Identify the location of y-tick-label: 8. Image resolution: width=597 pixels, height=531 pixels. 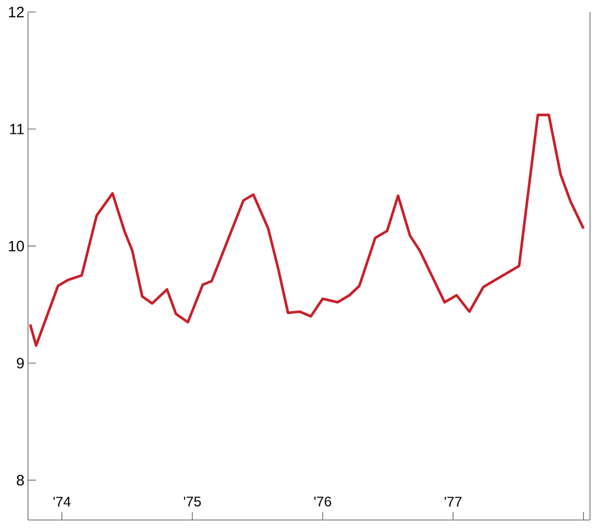
(20, 480).